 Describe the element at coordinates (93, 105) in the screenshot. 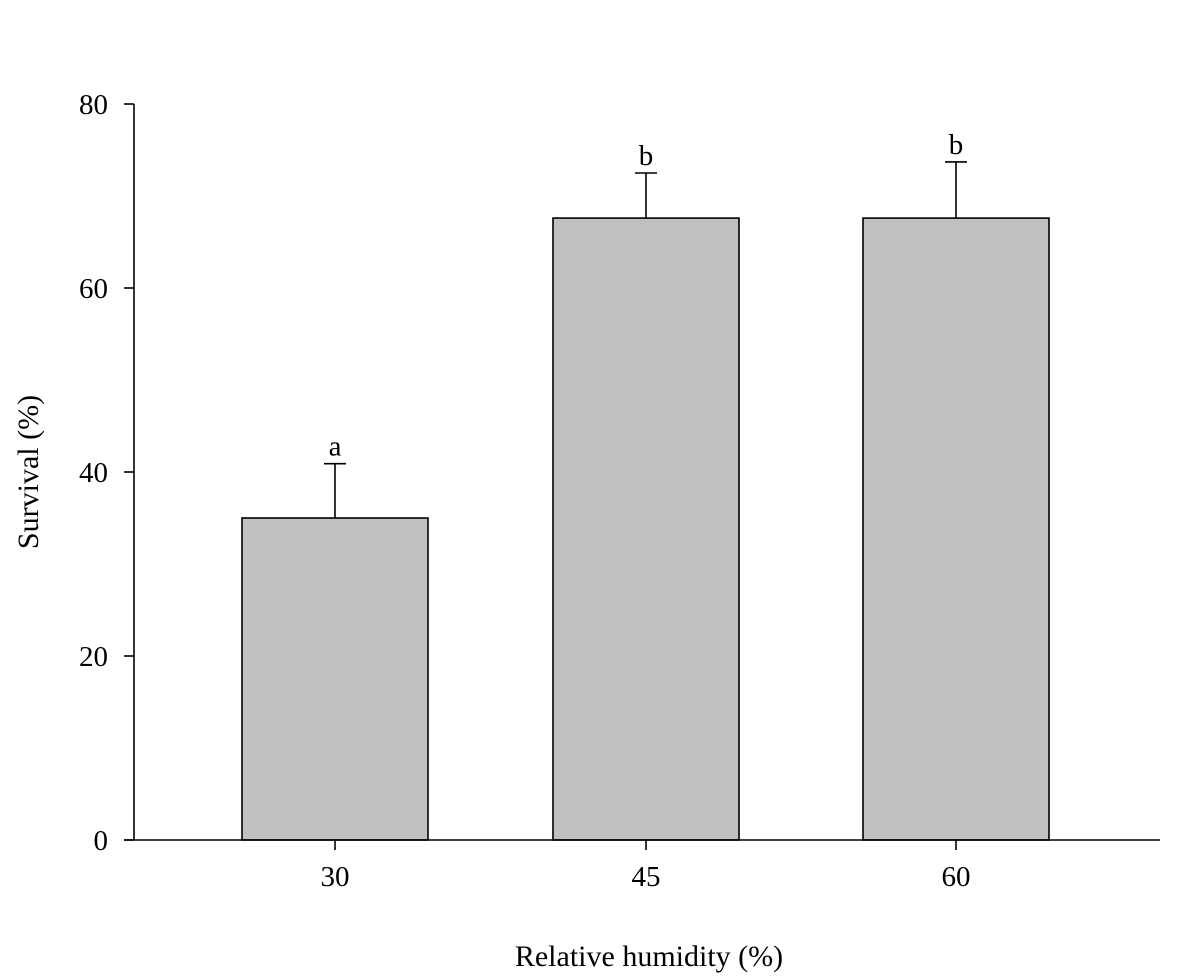

I see `y-tick-label: 80` at that location.